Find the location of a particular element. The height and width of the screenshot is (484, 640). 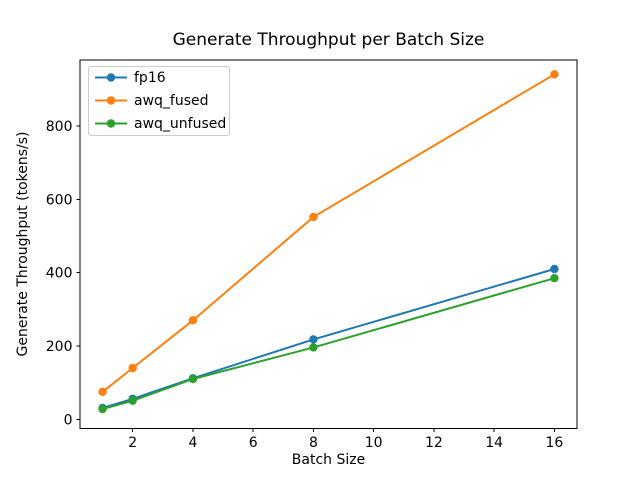

y-tick-label: 200 is located at coordinates (59, 347).